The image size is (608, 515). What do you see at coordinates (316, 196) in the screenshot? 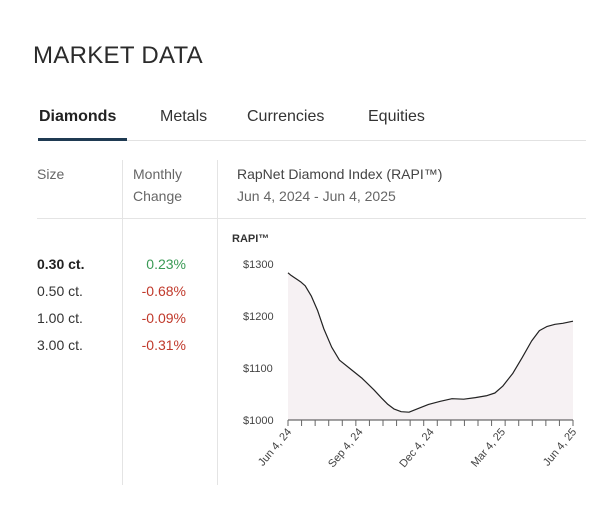
I see `index-date-range: Jun 4, 2024 - Jun 4, 2025` at bounding box center [316, 196].